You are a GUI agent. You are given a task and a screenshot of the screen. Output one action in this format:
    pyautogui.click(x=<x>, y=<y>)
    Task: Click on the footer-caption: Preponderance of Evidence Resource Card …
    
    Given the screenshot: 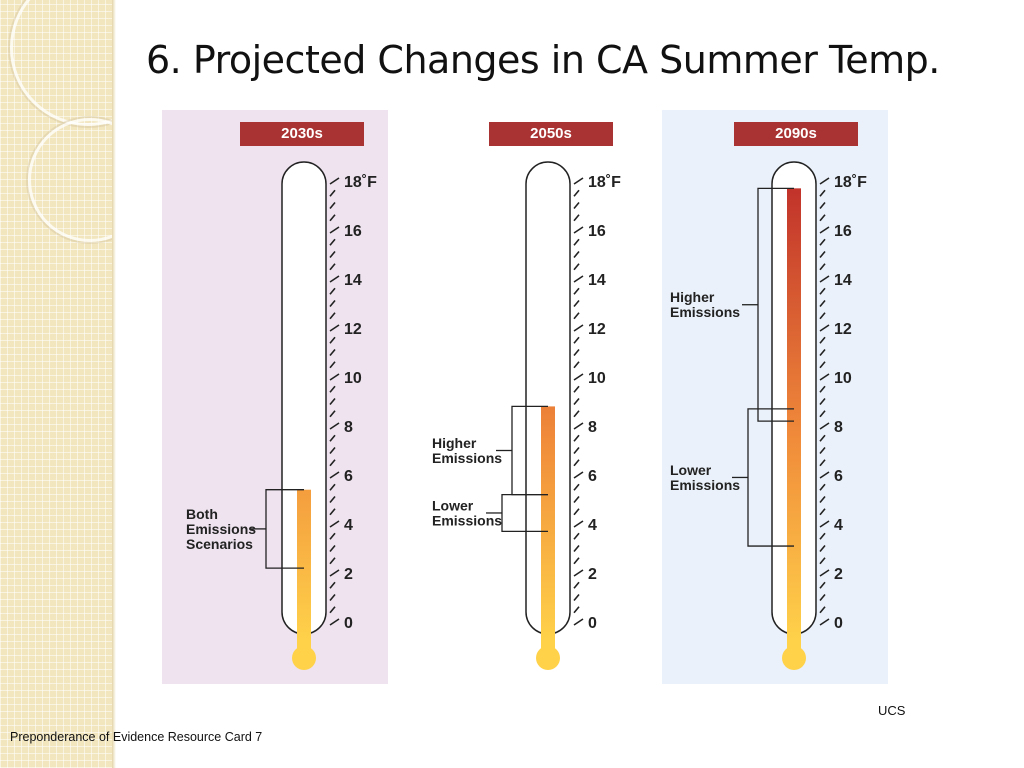 What is the action you would take?
    pyautogui.click(x=136, y=737)
    